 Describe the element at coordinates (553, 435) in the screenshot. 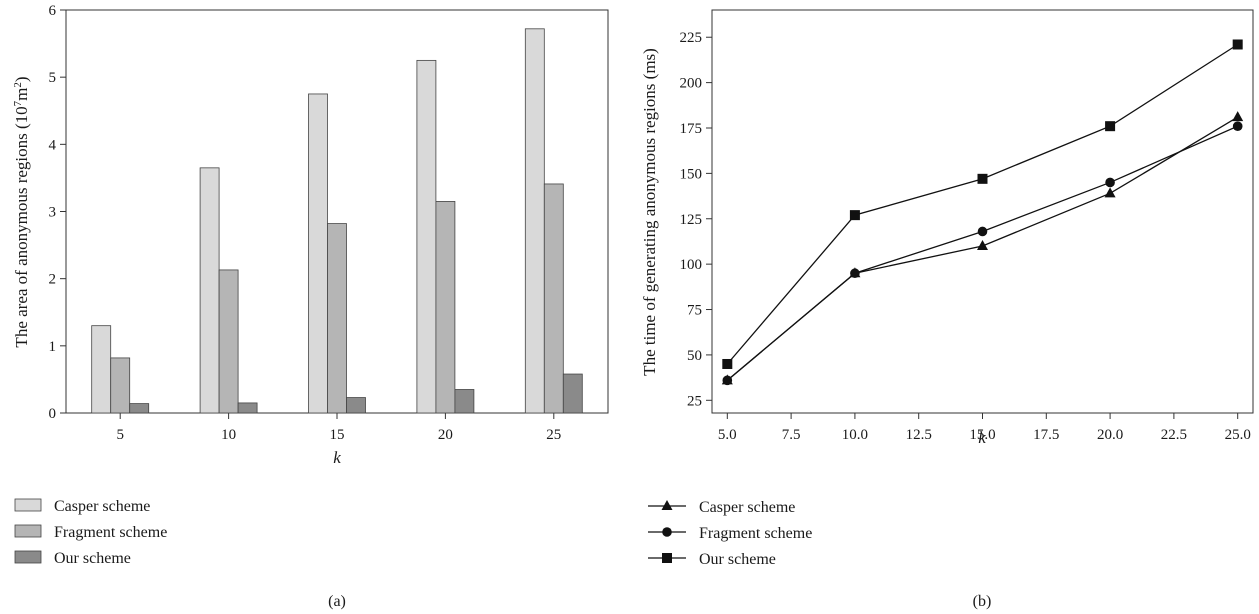

I see `x-tick-label: 25` at that location.